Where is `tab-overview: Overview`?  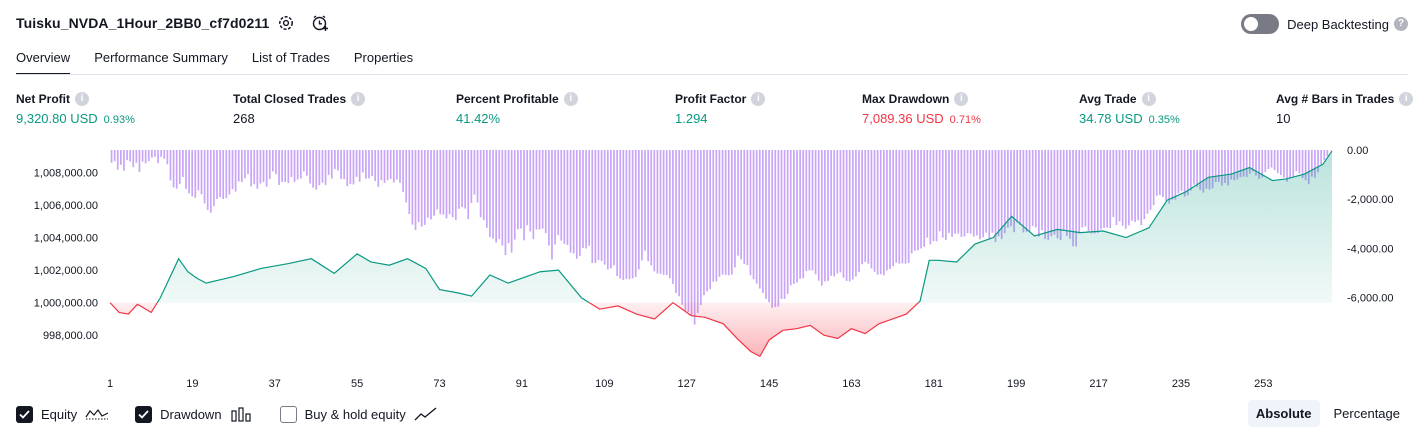
tab-overview: Overview is located at coordinates (43, 61).